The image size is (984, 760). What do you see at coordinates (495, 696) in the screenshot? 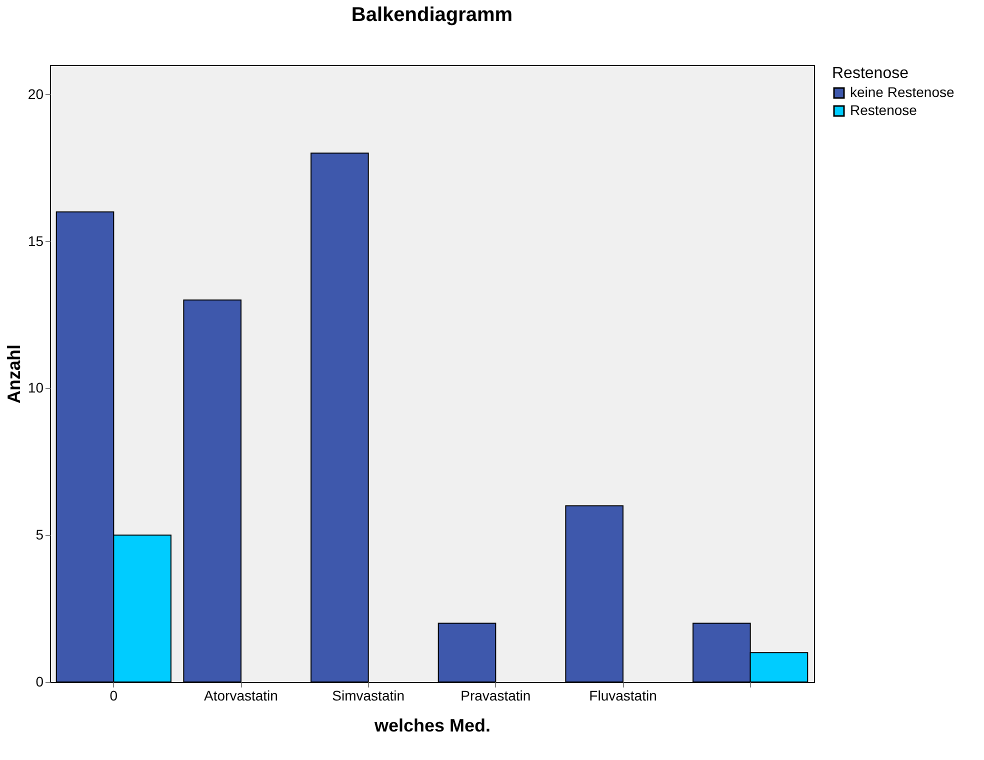
I see `x-tick-label: Pravastatin` at bounding box center [495, 696].